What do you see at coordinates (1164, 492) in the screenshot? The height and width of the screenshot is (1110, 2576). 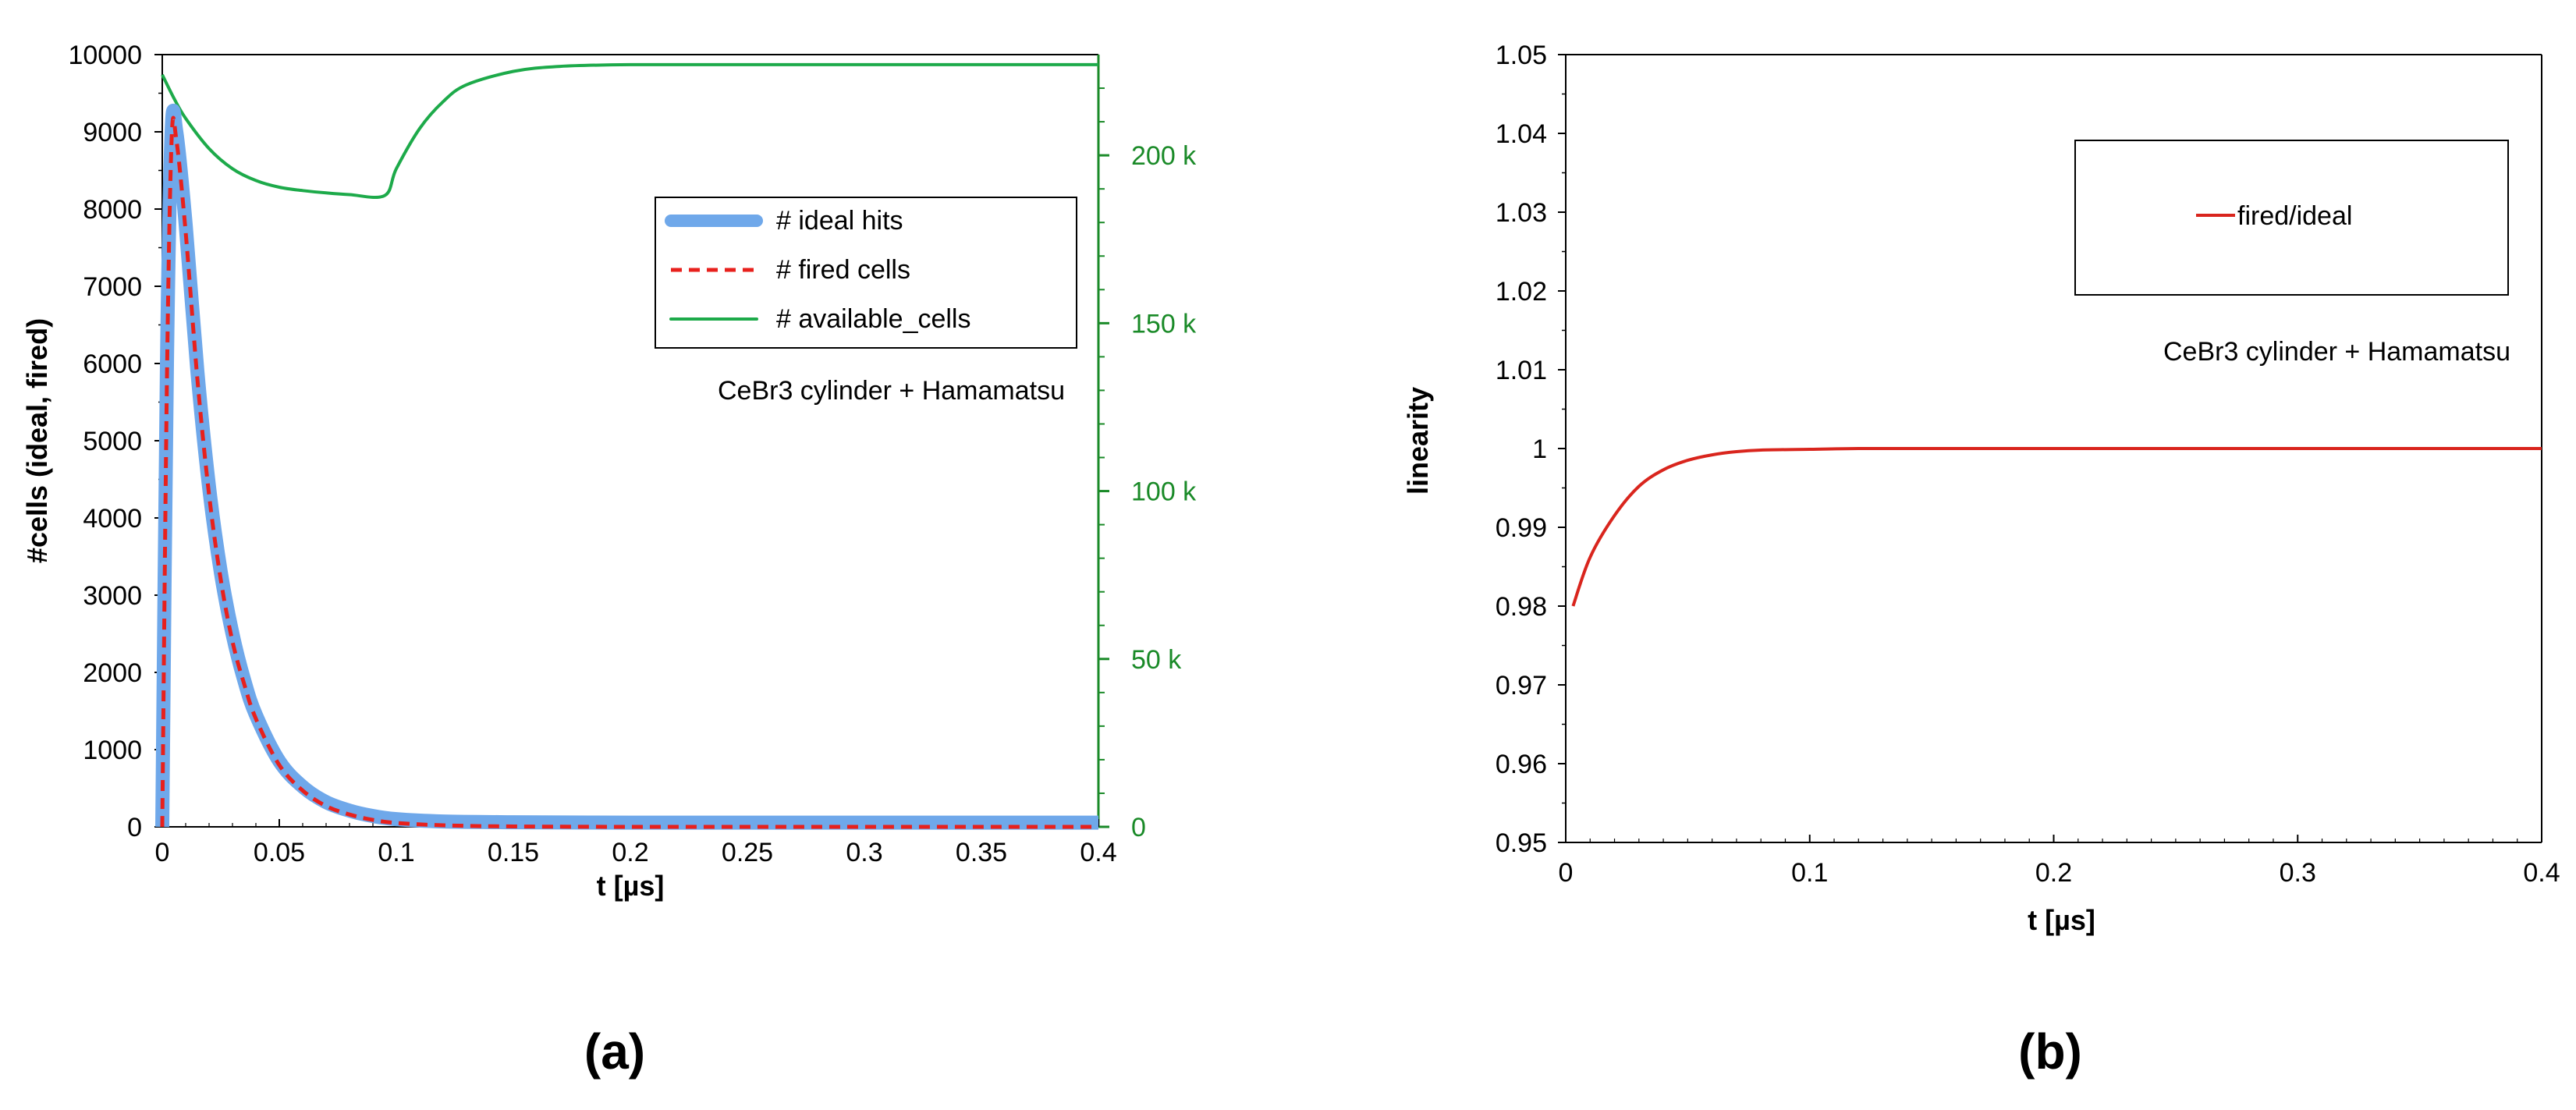 I see `y2-tick-label: 100 k` at bounding box center [1164, 492].